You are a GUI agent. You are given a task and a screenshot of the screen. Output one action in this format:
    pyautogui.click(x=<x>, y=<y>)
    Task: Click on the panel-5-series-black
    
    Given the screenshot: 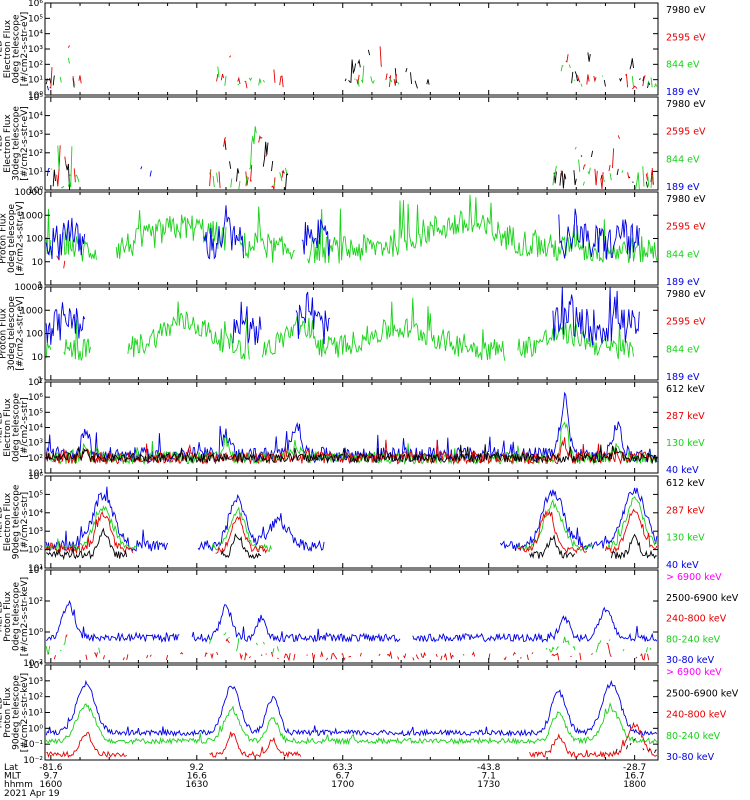 What is the action you would take?
    pyautogui.click(x=351, y=454)
    